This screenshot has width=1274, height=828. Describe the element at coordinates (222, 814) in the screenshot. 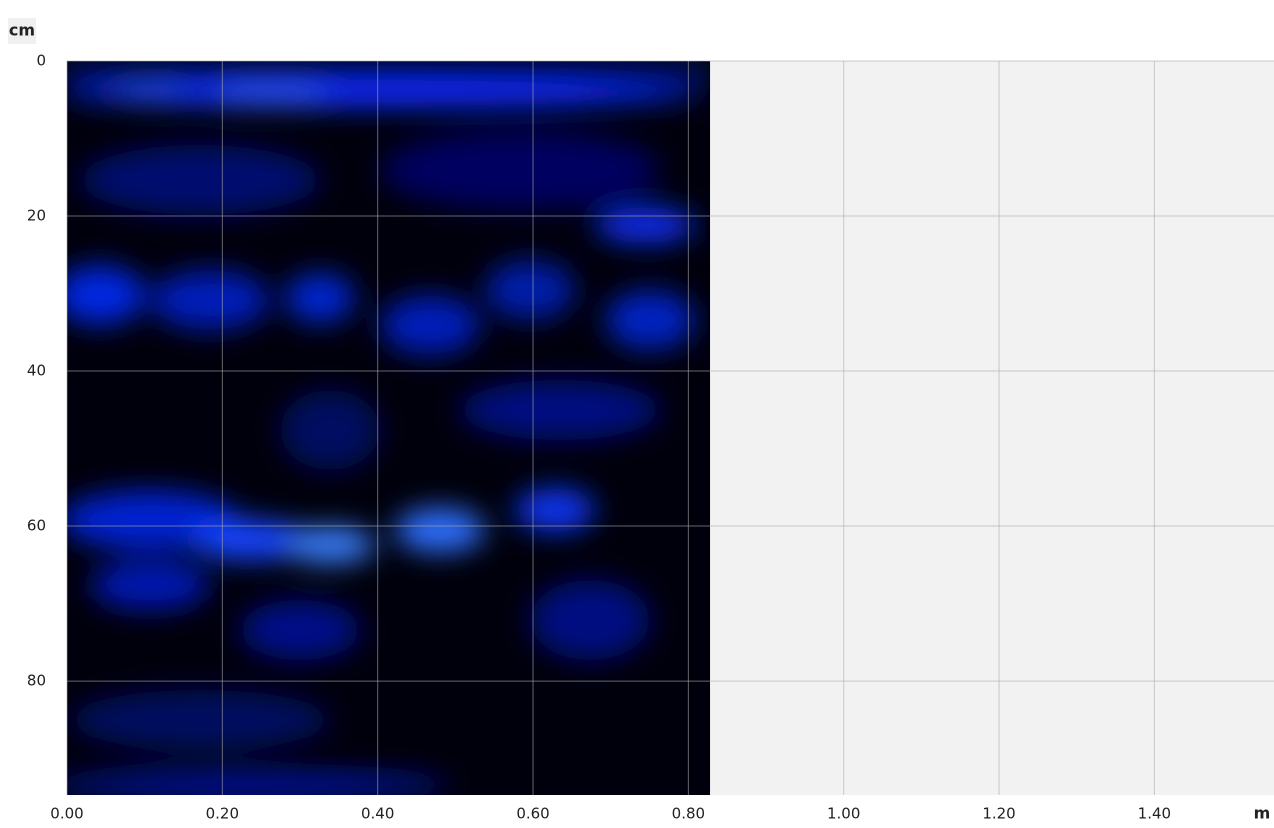

I see `x-tick-label: 0.20` at that location.